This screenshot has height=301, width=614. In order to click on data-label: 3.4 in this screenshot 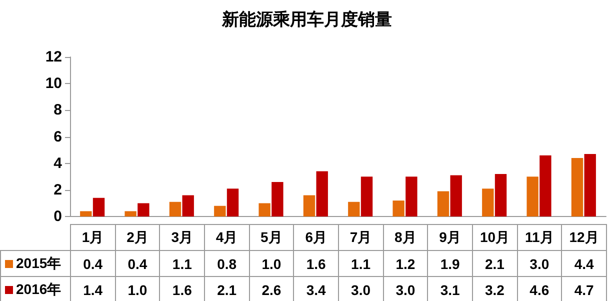, I will do `click(316, 288)`.